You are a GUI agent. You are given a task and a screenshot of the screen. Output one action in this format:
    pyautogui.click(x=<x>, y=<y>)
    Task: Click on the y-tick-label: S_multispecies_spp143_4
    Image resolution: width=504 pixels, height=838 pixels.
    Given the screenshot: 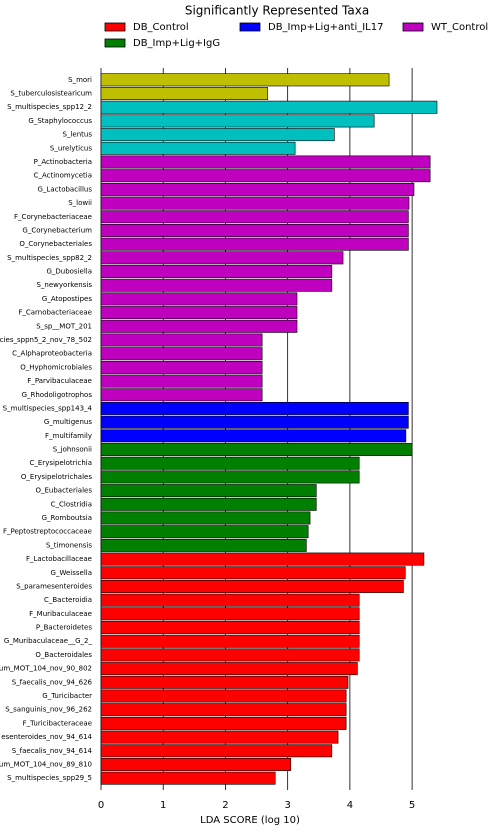 What is the action you would take?
    pyautogui.click(x=48, y=408)
    